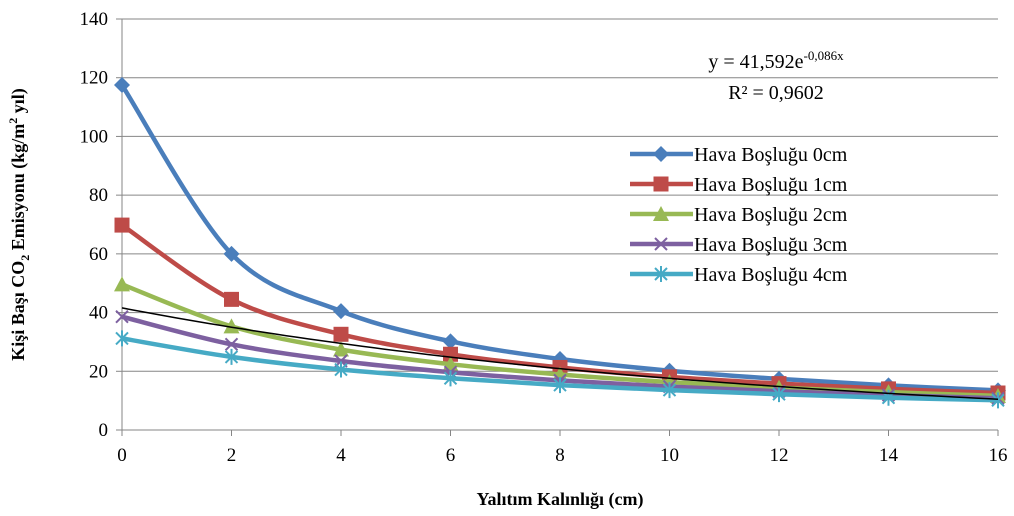 The width and height of the screenshot is (1014, 516). What do you see at coordinates (889, 455) in the screenshot?
I see `x-tick-label: 14` at bounding box center [889, 455].